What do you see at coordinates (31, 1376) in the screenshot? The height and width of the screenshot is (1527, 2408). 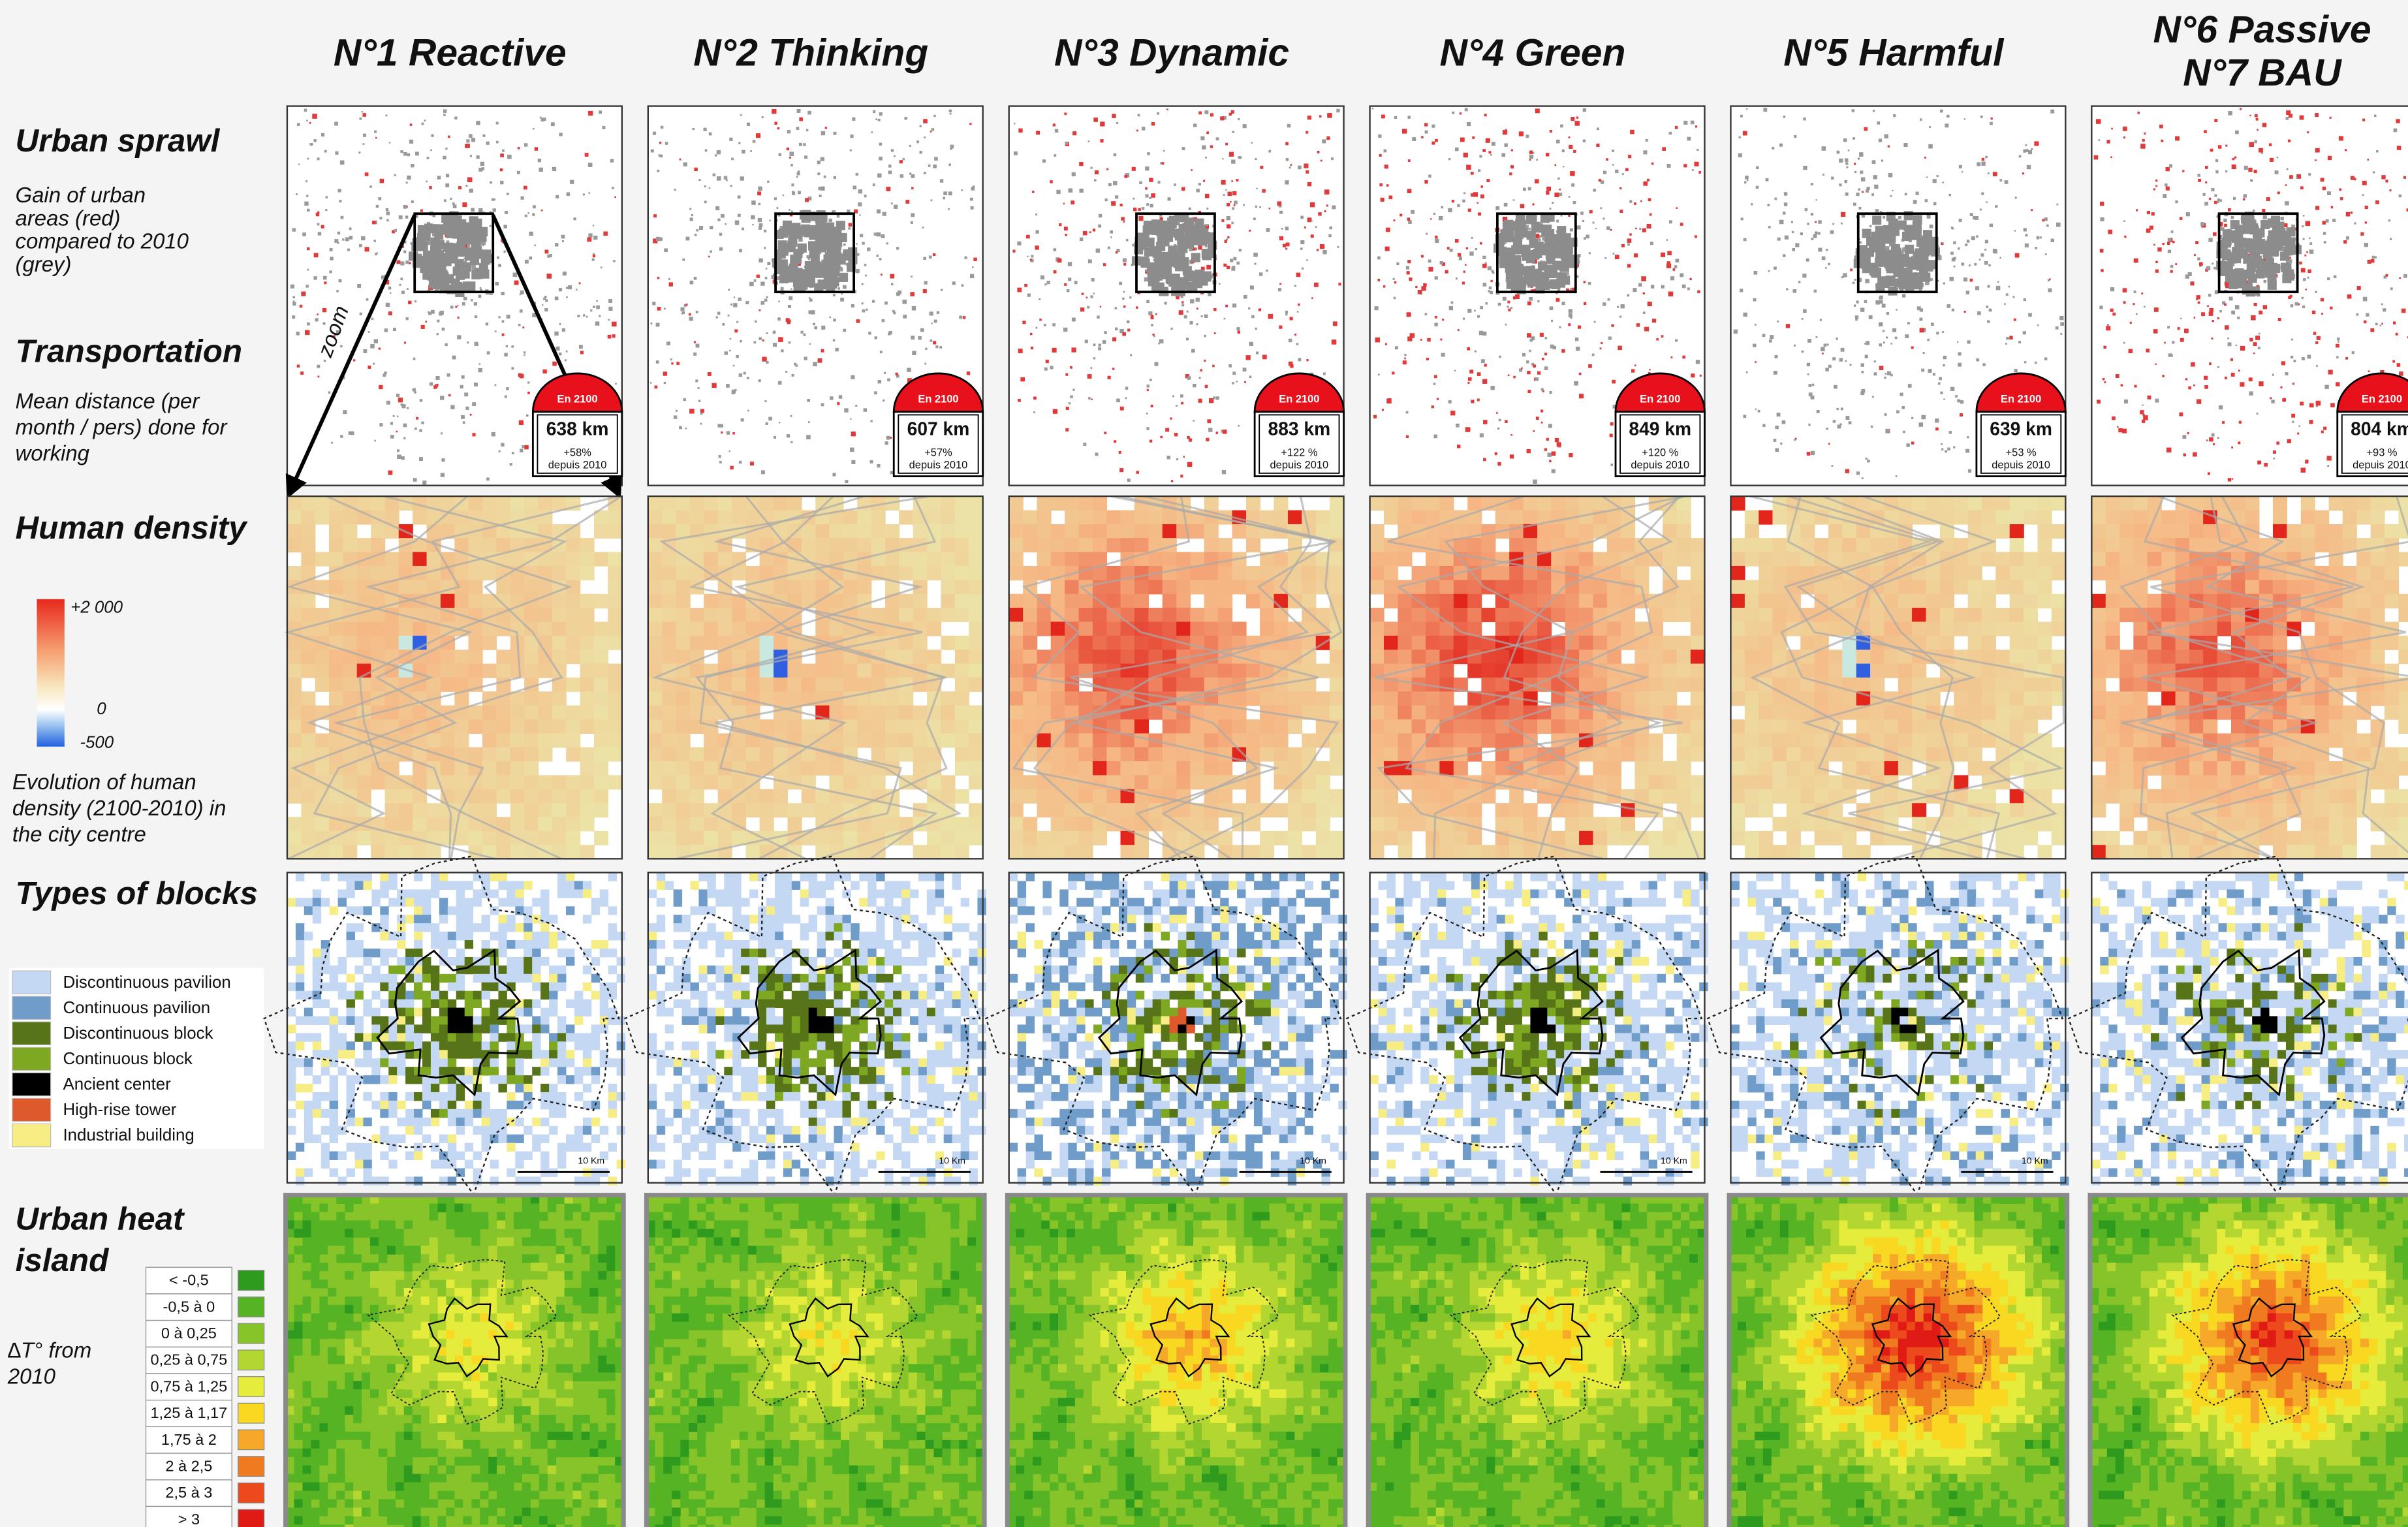 I see `row-description: 2010` at bounding box center [31, 1376].